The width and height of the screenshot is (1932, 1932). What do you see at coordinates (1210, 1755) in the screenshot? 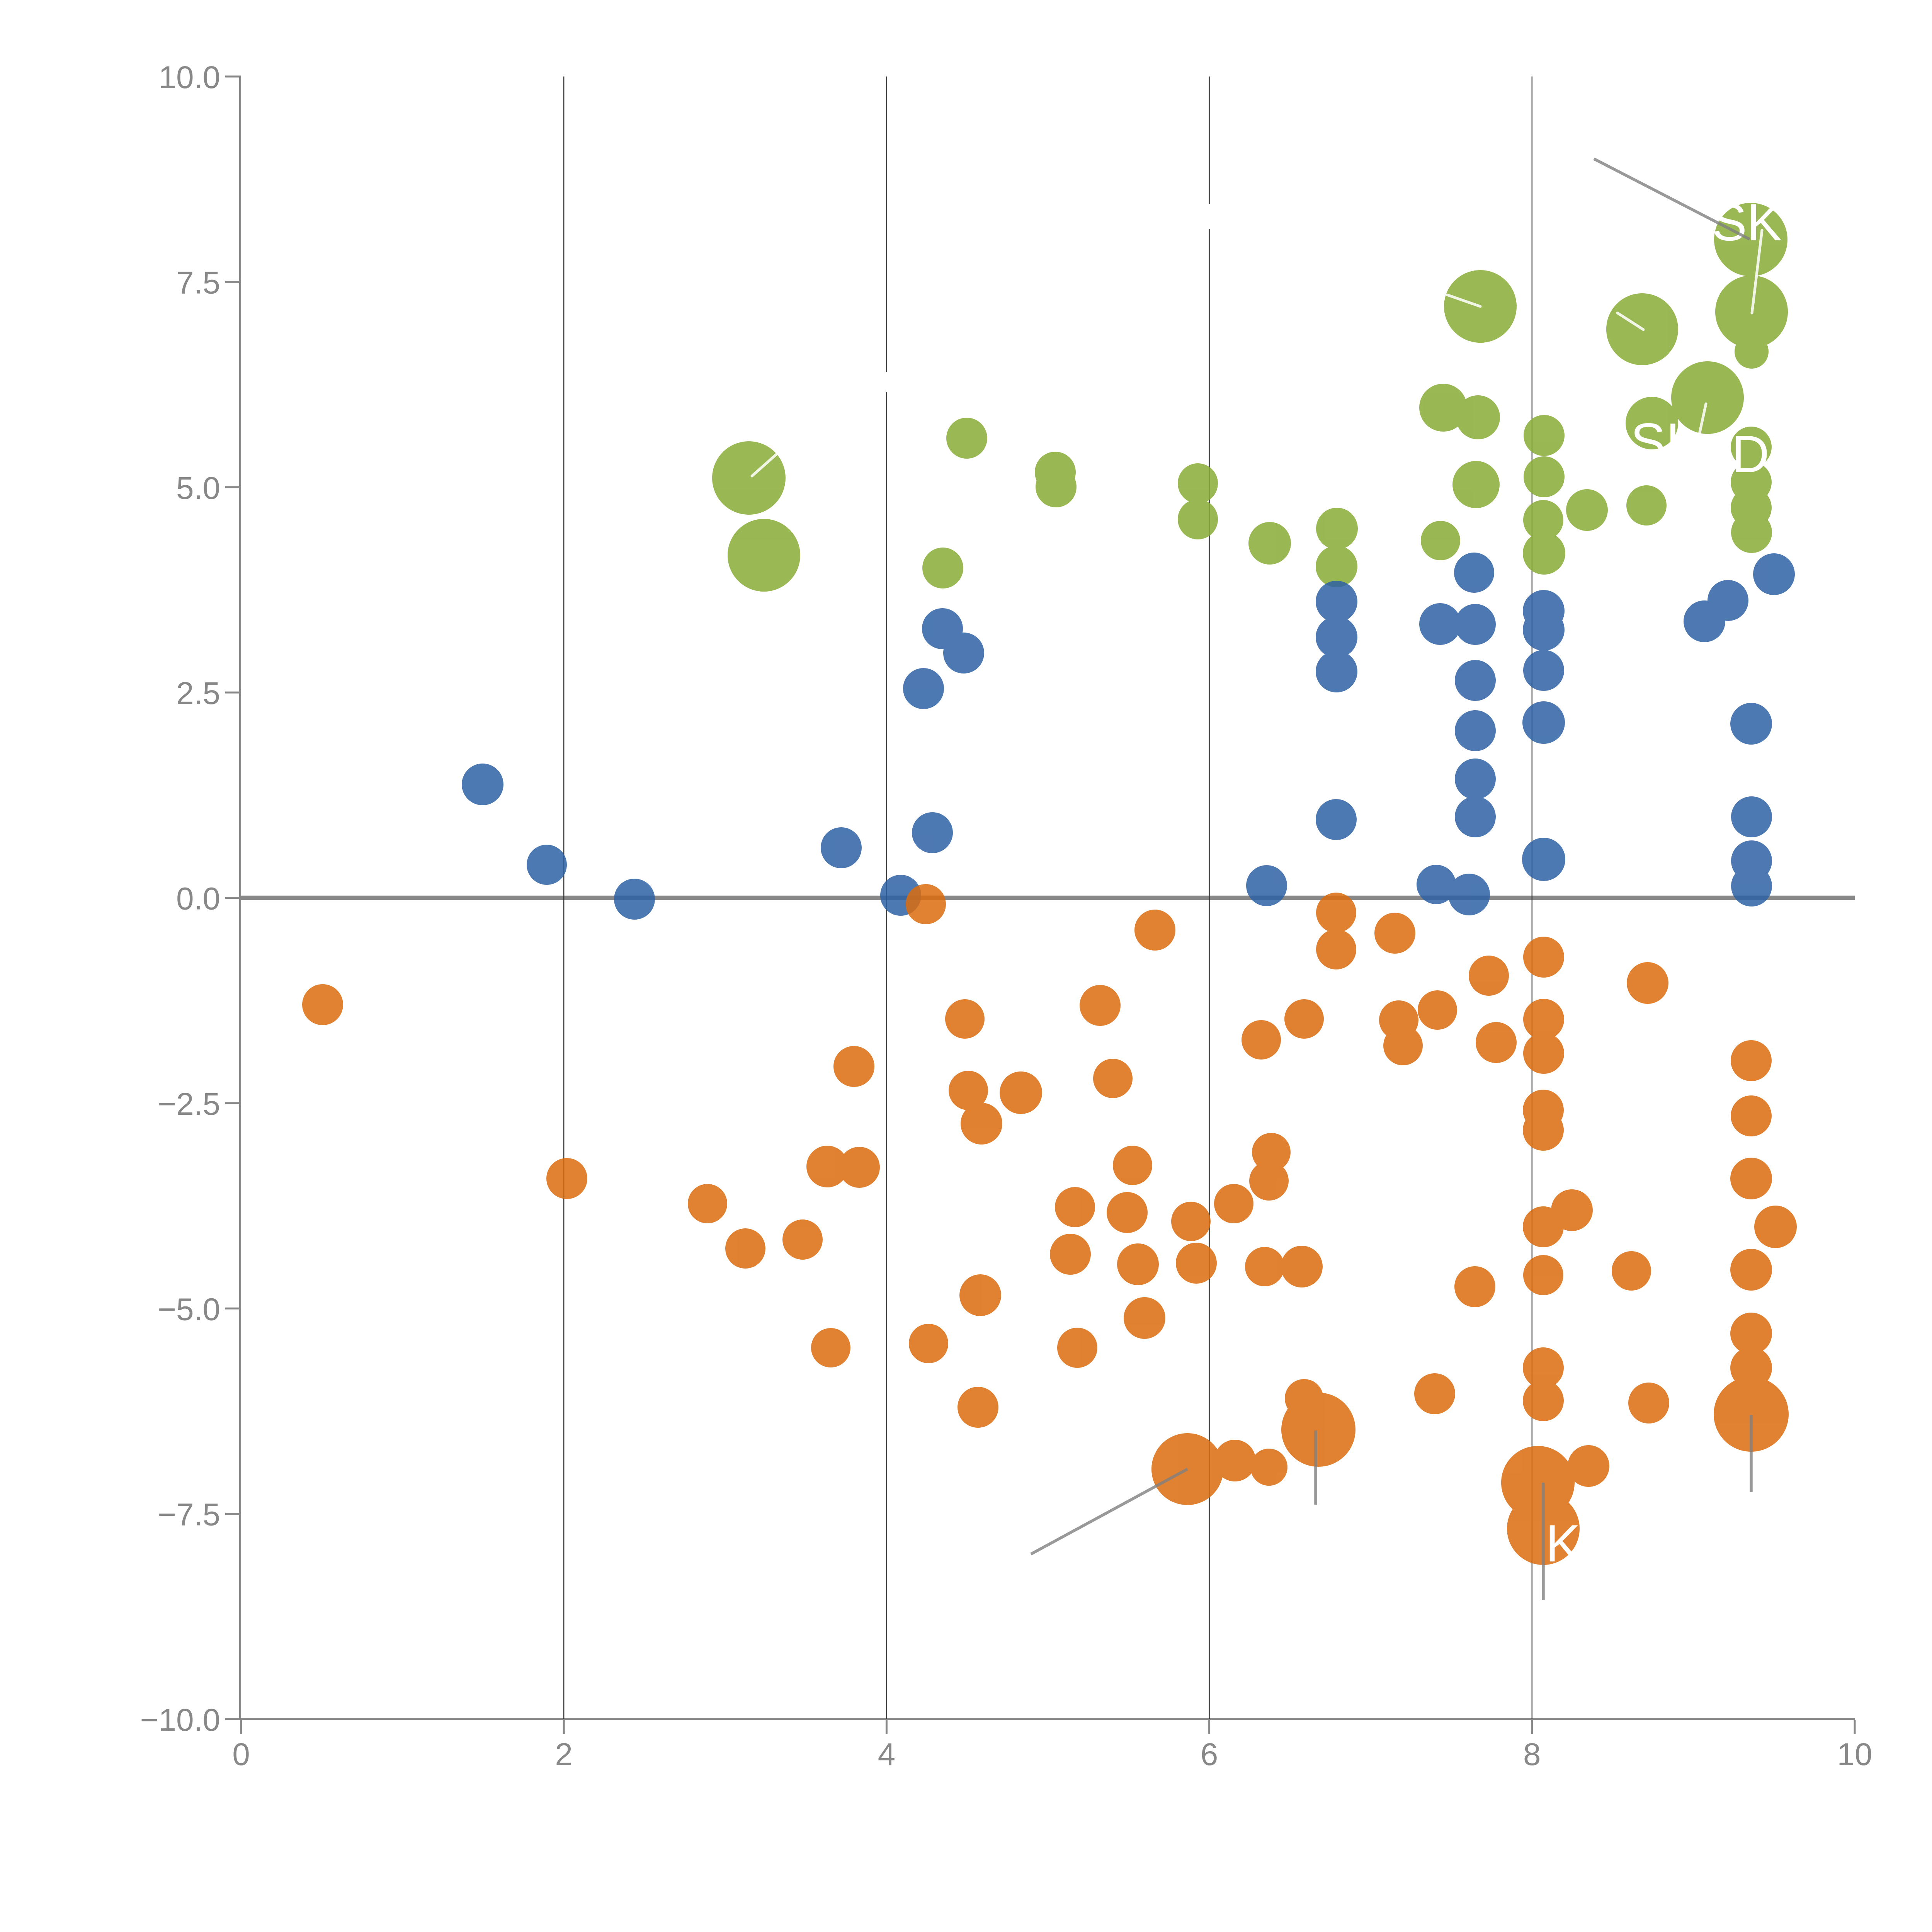
I see `svg-text: 6` at bounding box center [1210, 1755].